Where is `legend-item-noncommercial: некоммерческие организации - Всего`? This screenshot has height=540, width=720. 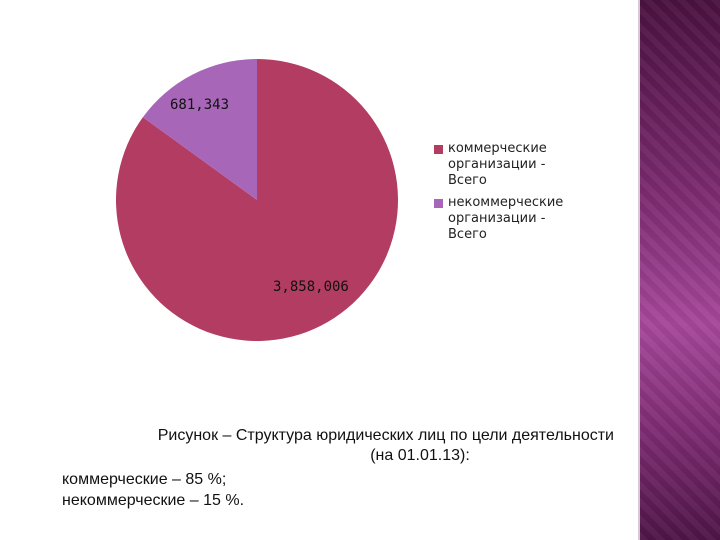 legend-item-noncommercial: некоммерческие организации - Всего is located at coordinates (519, 219).